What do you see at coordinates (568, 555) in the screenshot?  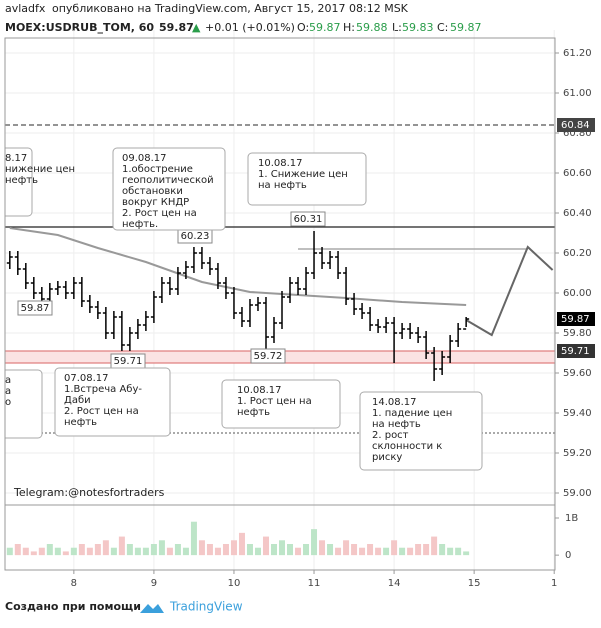 I see `volume-tick-label: 0` at bounding box center [568, 555].